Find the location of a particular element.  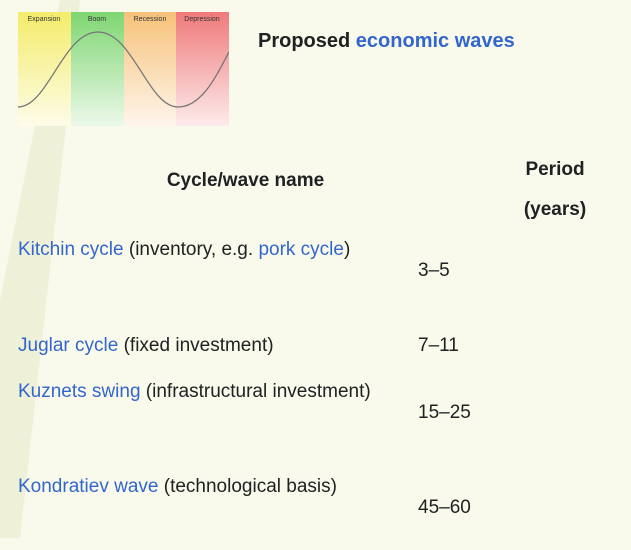

image-label: Depression is located at coordinates (202, 19).